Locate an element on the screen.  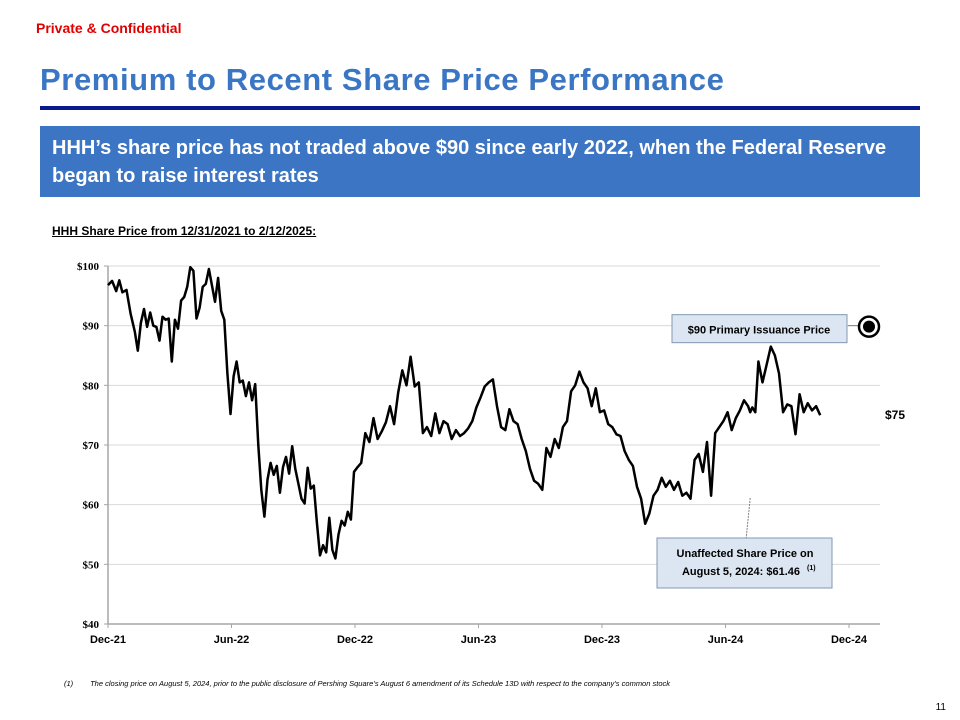
unaffected-price-callout is located at coordinates (744, 563).